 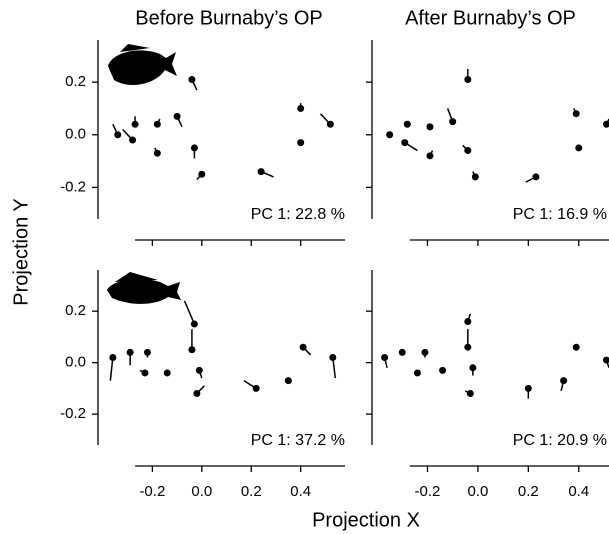 What do you see at coordinates (490, 18) in the screenshot?
I see `panel-title: After Burnaby’s OP` at bounding box center [490, 18].